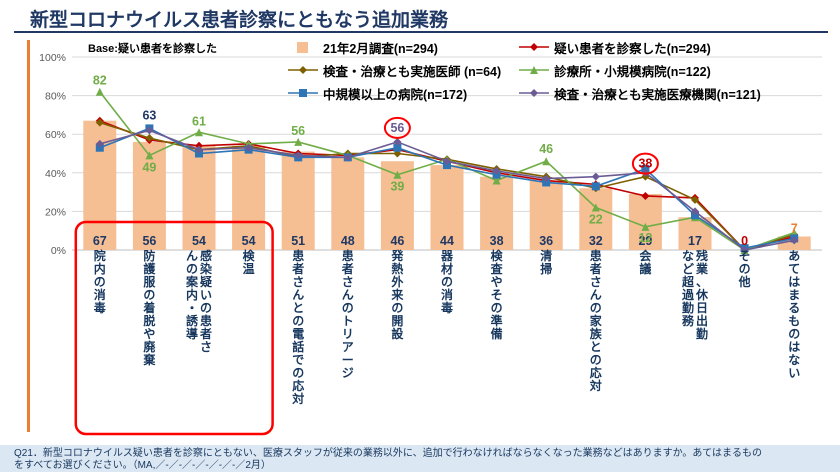  What do you see at coordinates (380, 48) in the screenshot?
I see `legend-label: 21年2月調査(n=294)` at bounding box center [380, 48].